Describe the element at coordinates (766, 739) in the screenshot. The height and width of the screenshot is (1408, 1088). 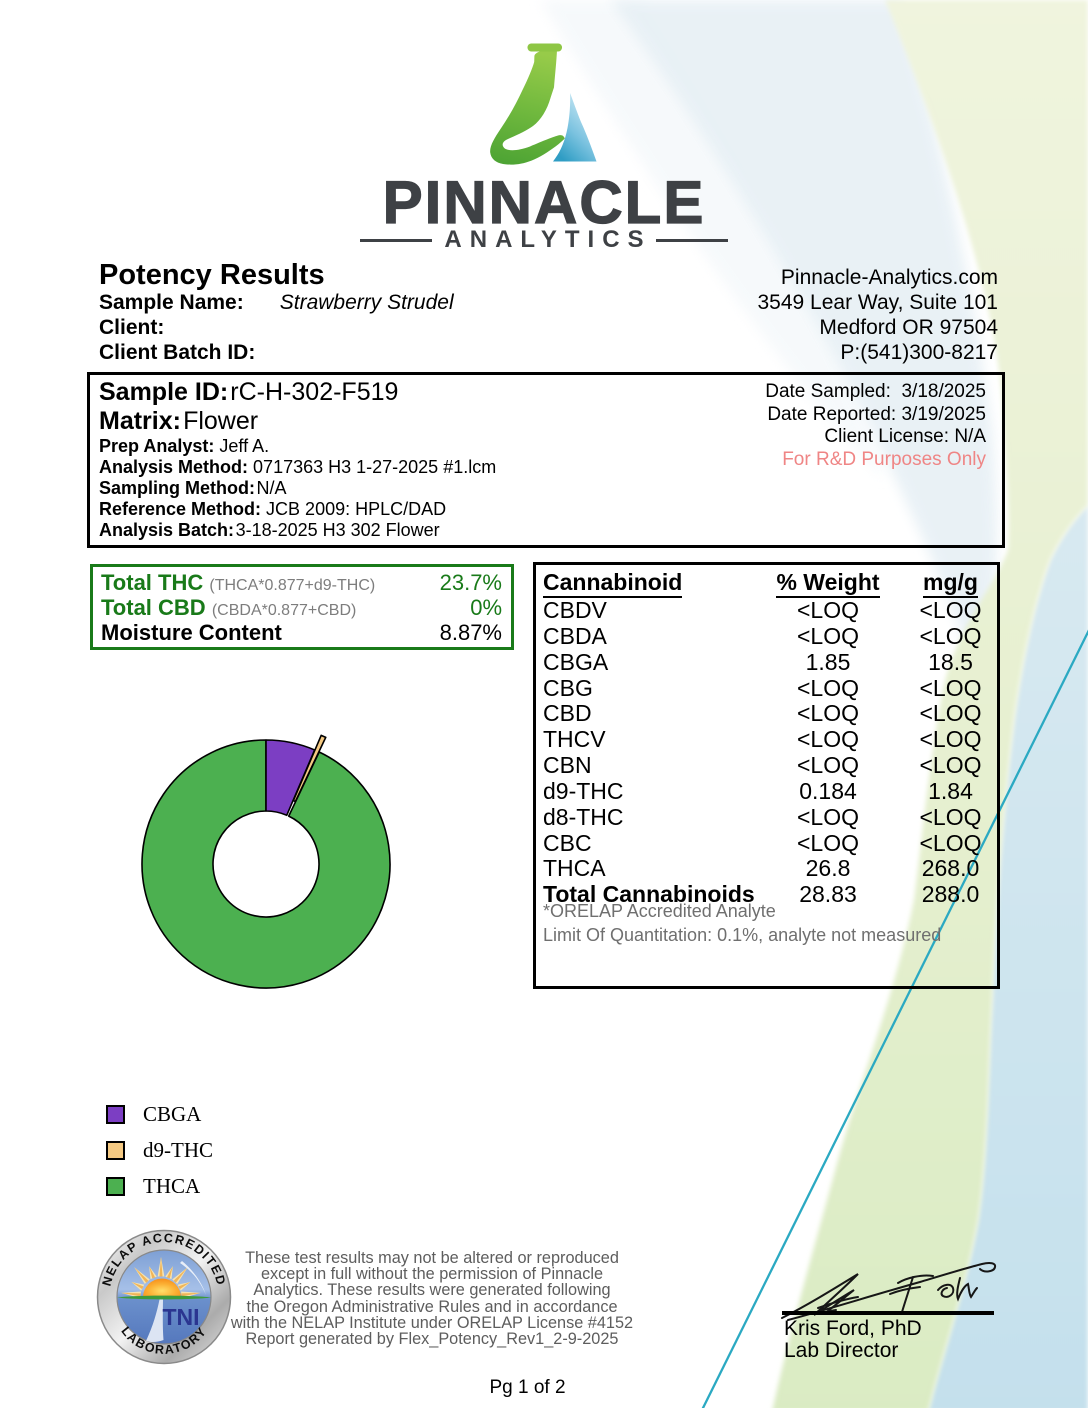
I see `cannabinoid-row-THCV: THCV <LOQ <LOQ` at that location.